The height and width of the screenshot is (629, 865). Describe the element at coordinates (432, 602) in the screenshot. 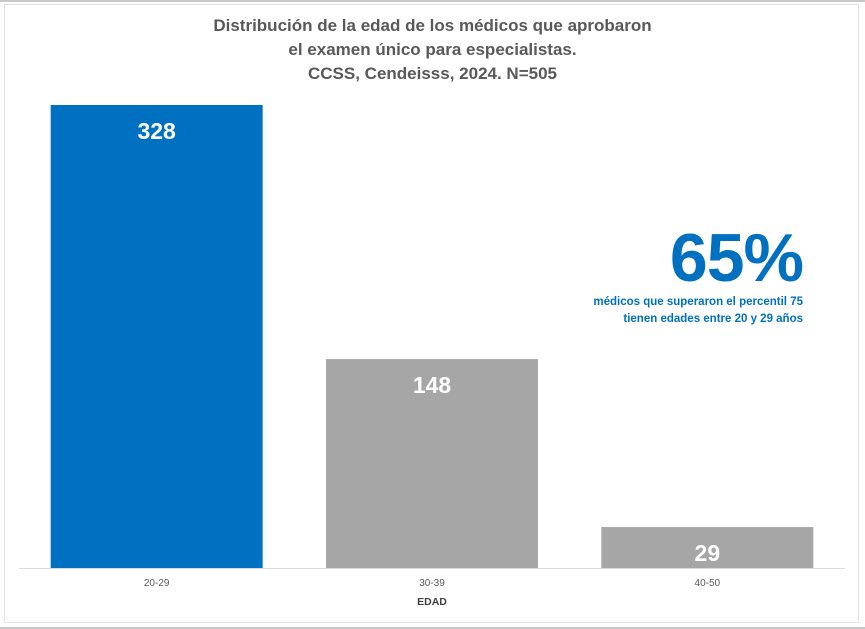

I see `x-axis-title: EDAD` at that location.